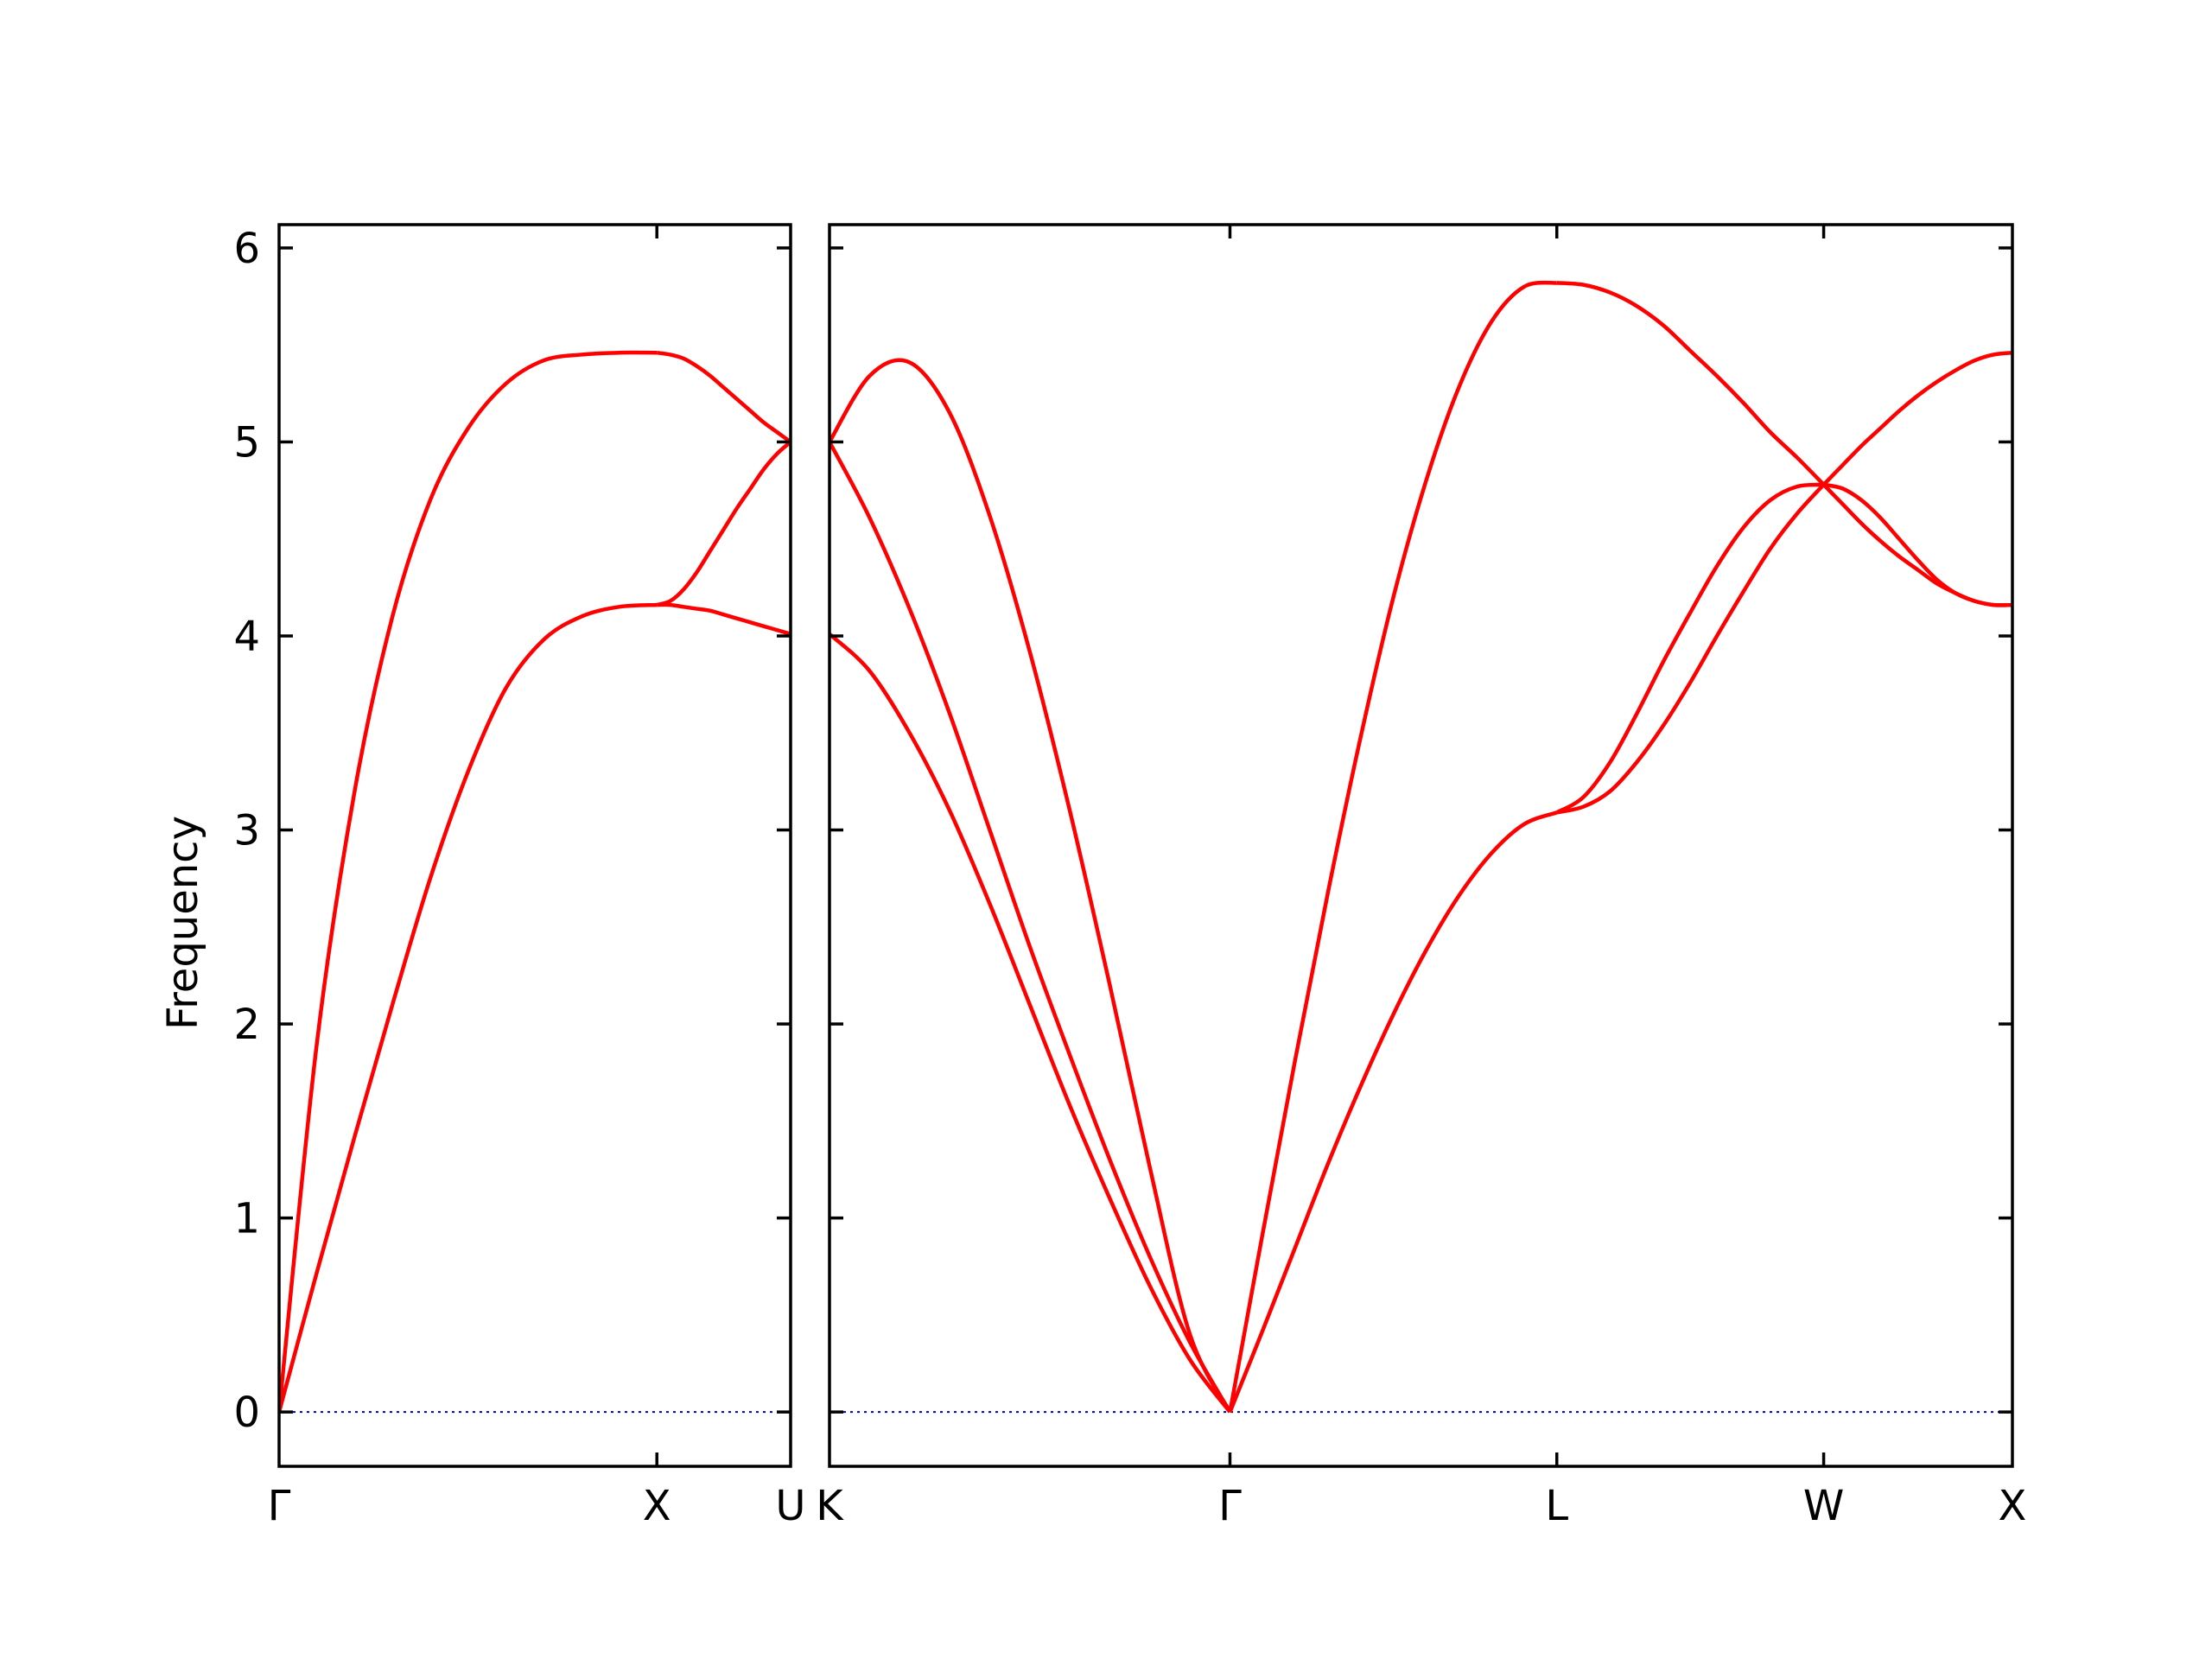 The image size is (2212, 1659). I want to click on band-right-K-Γ-lower, so click(1031, 1023).